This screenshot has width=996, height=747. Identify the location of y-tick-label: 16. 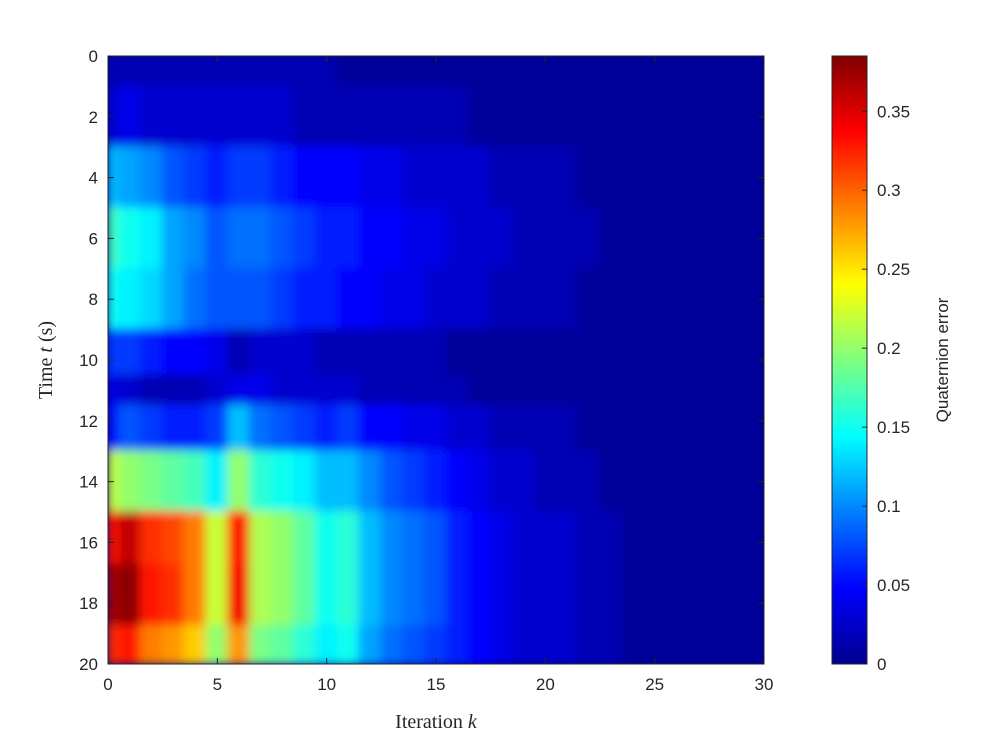
(88, 542).